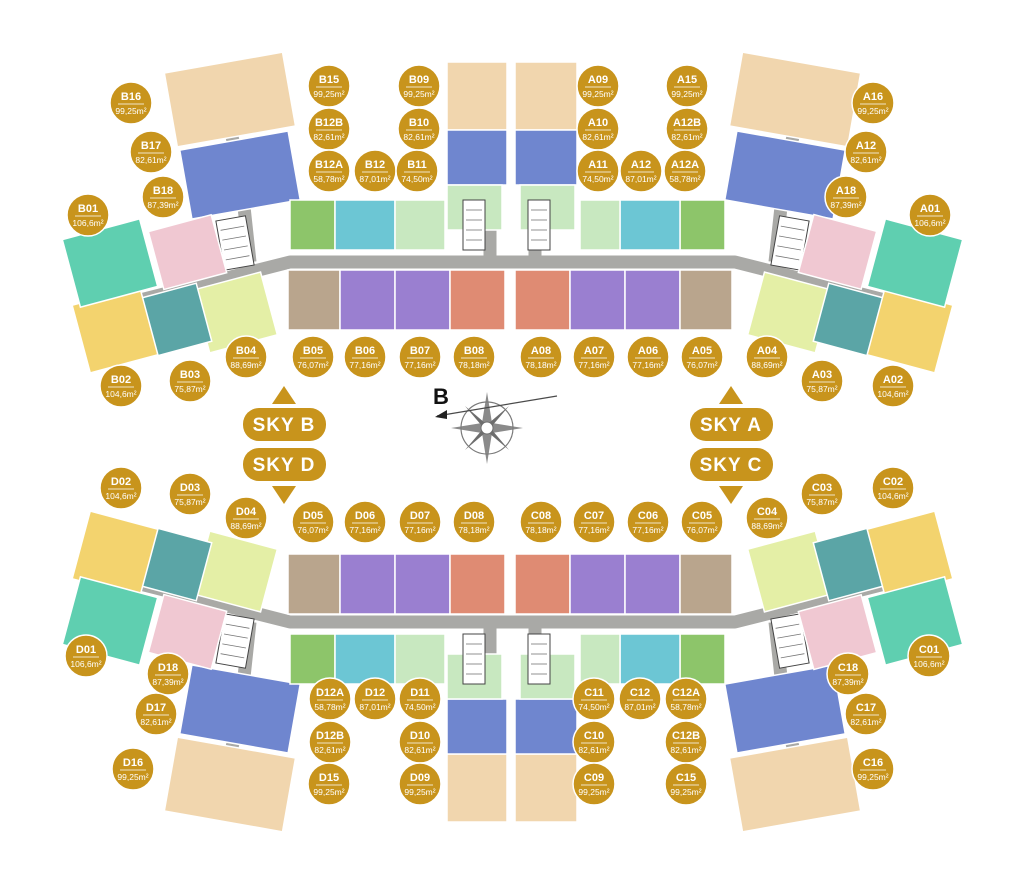 The height and width of the screenshot is (885, 1024). What do you see at coordinates (821, 502) in the screenshot?
I see `apartment-area: 75,87m²` at bounding box center [821, 502].